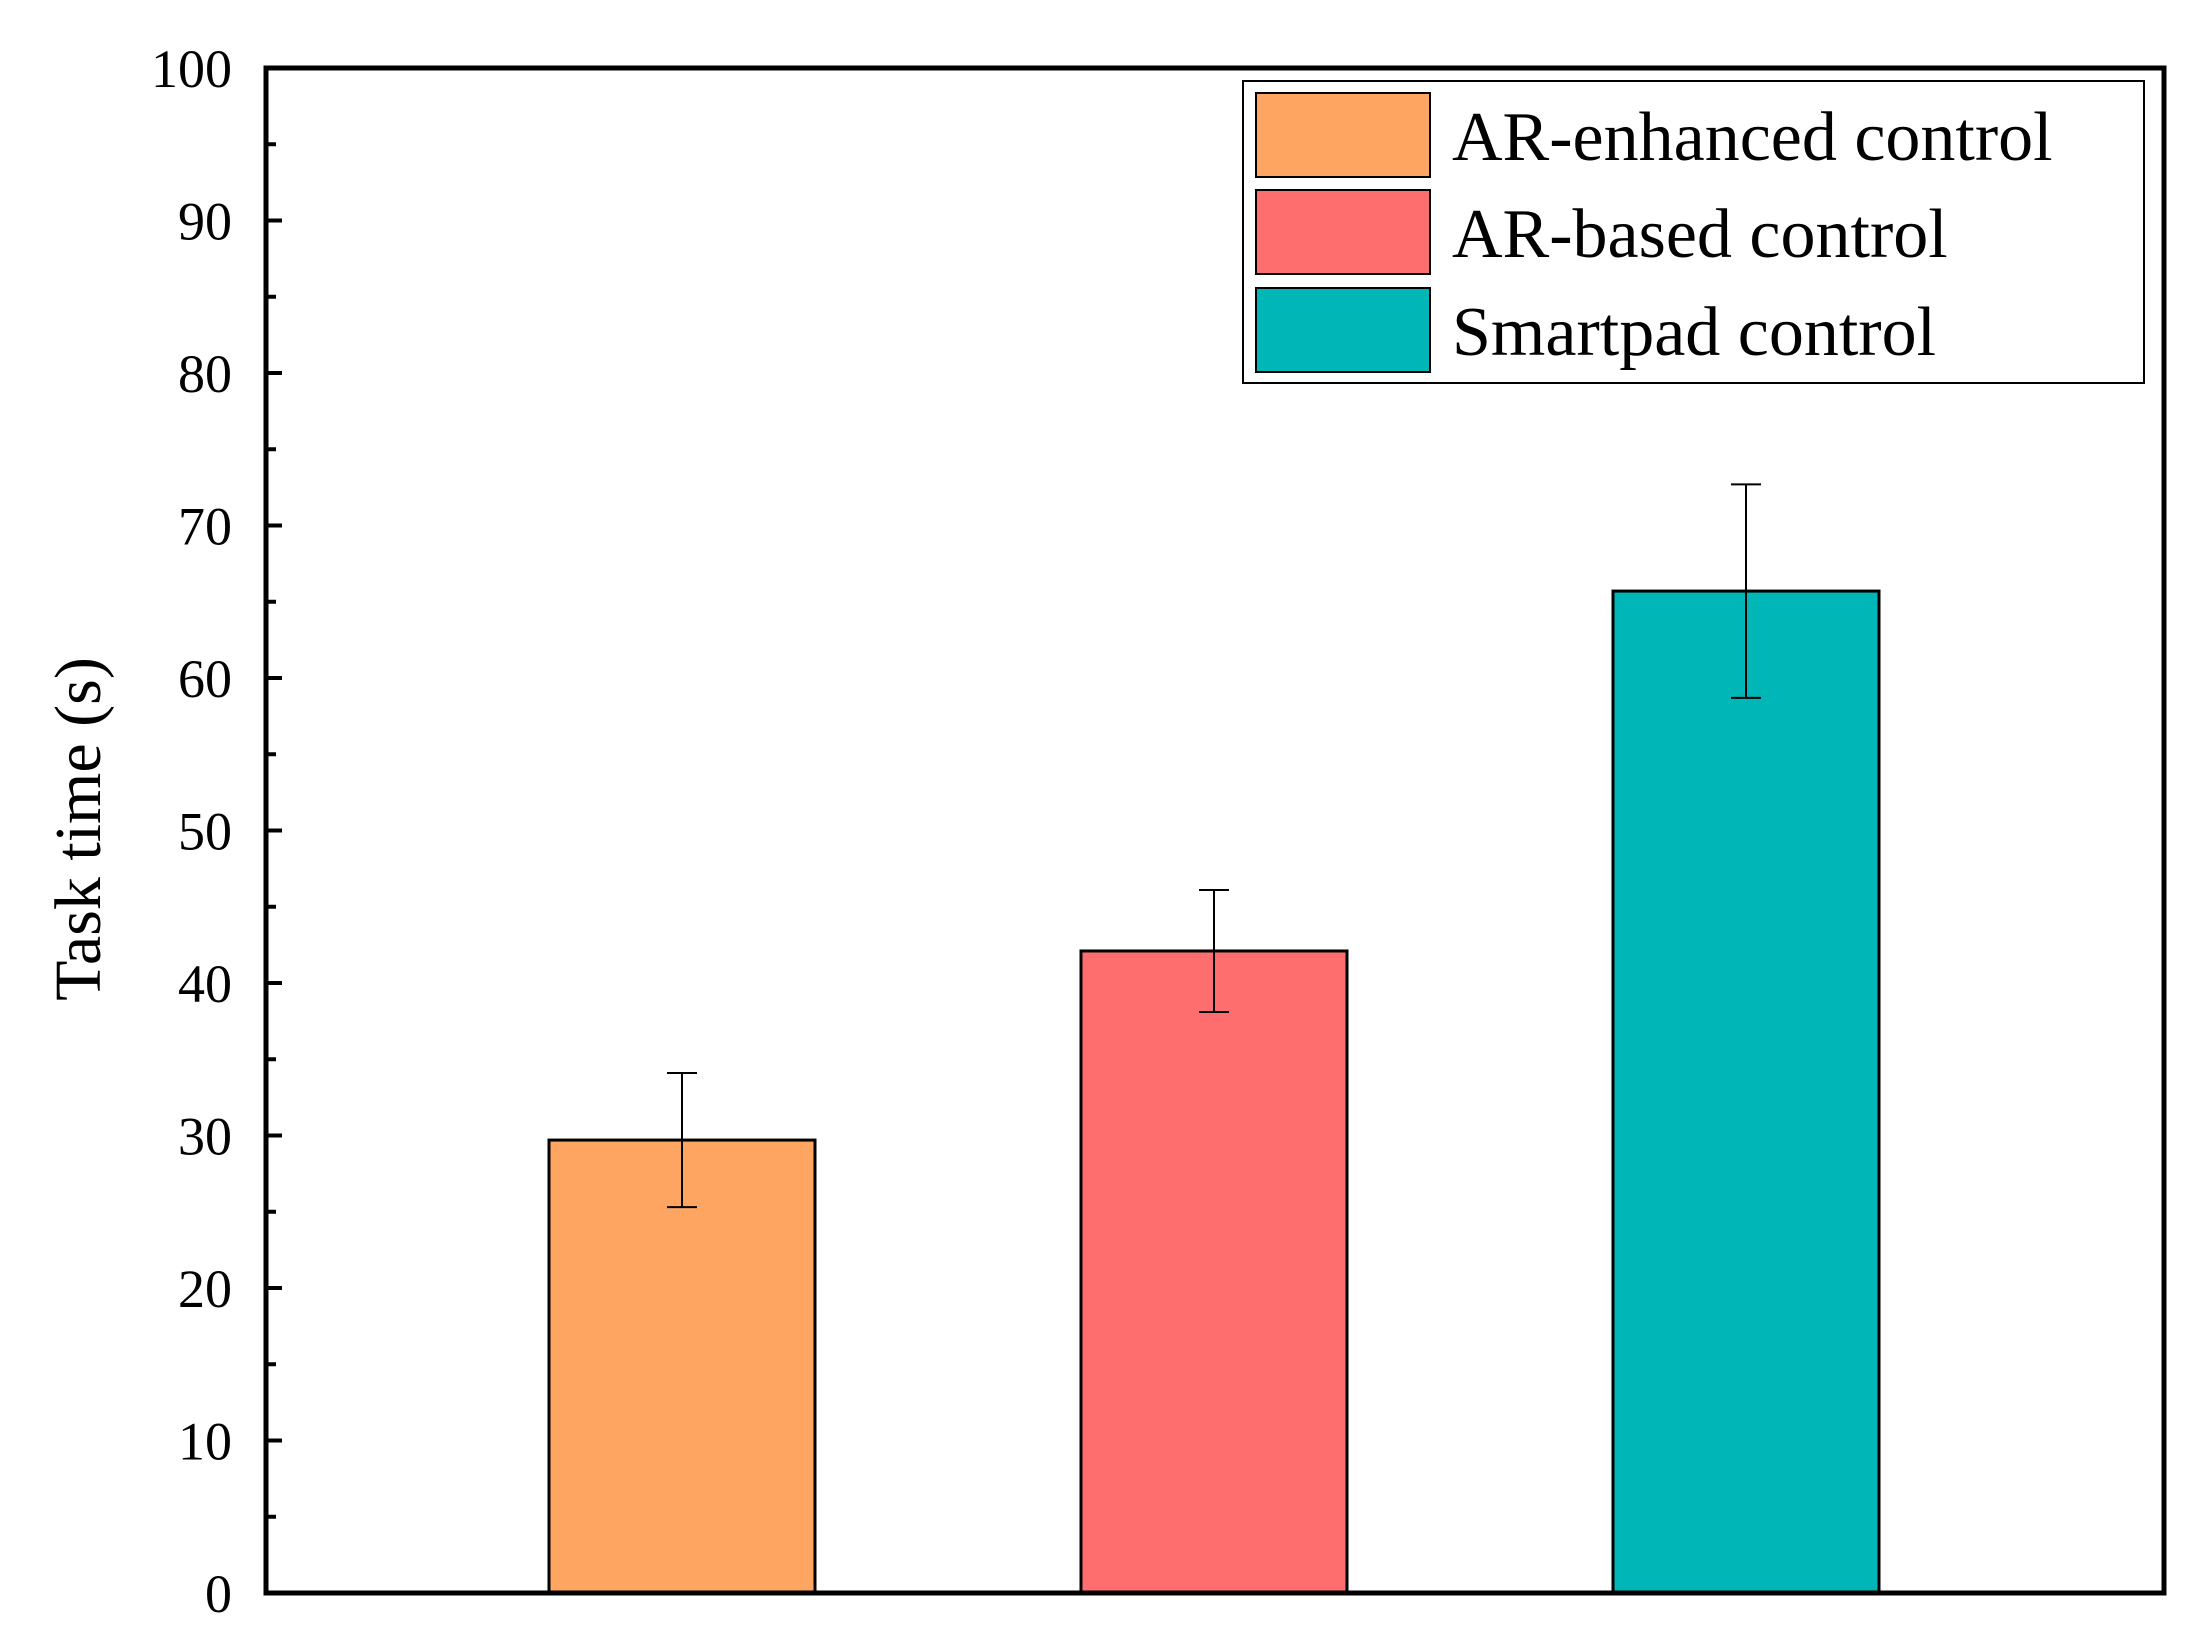 The image size is (2193, 1642). Describe the element at coordinates (1694, 332) in the screenshot. I see `legend-label-smartpad: Smartpad control` at that location.